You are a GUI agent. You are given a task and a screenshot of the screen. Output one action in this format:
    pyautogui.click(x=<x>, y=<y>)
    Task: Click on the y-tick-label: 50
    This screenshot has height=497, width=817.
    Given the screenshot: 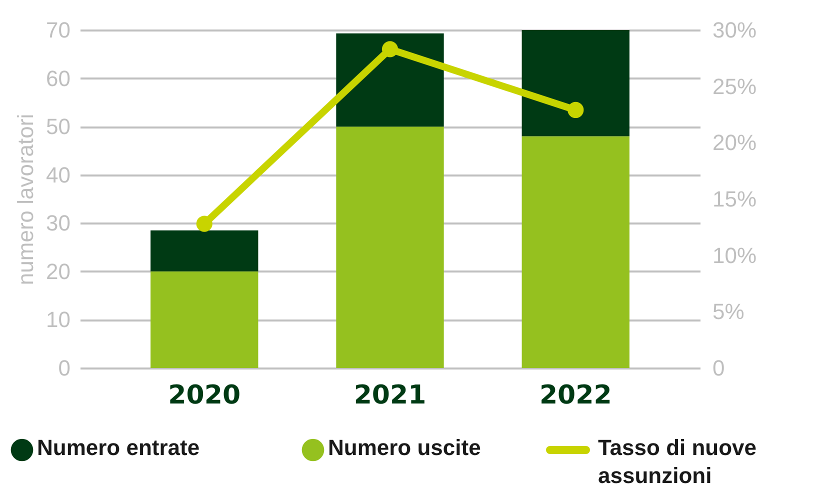 What is the action you would take?
    pyautogui.click(x=58, y=127)
    